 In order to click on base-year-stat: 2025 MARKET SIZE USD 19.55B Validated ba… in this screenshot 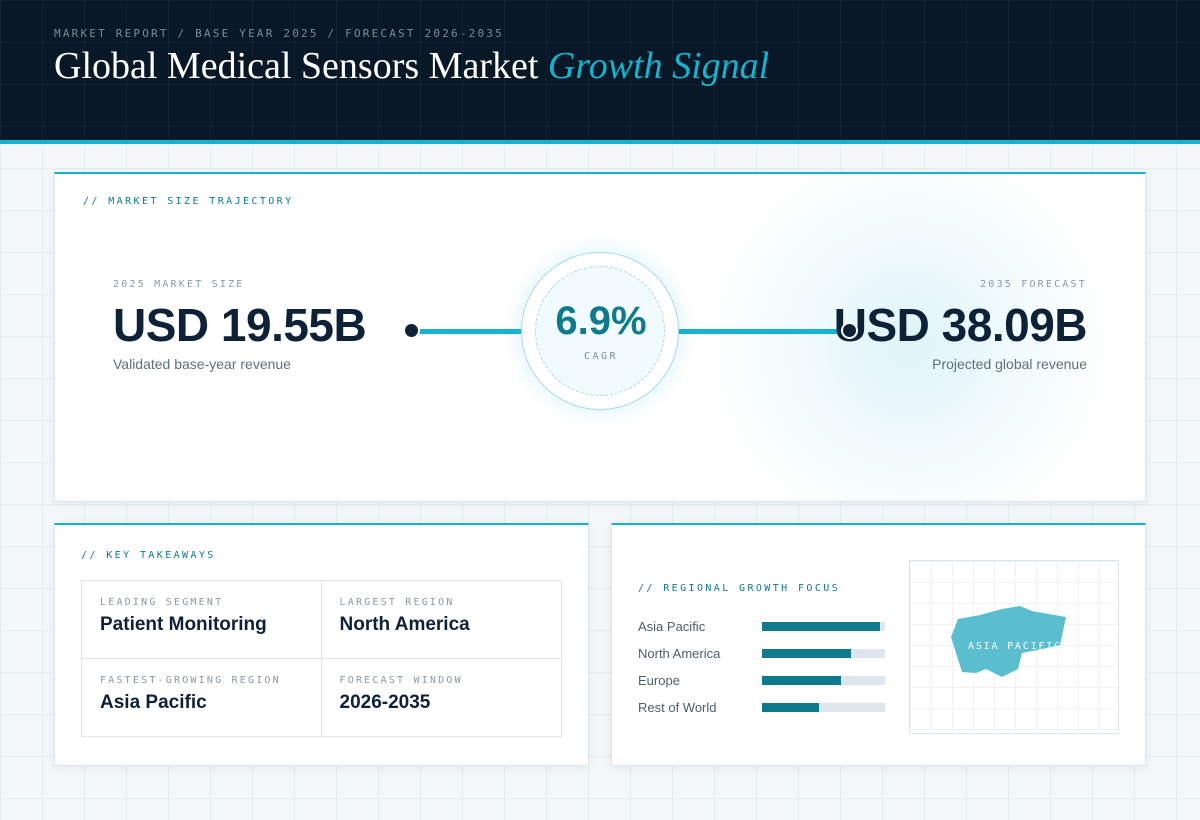, I will do `click(240, 325)`.